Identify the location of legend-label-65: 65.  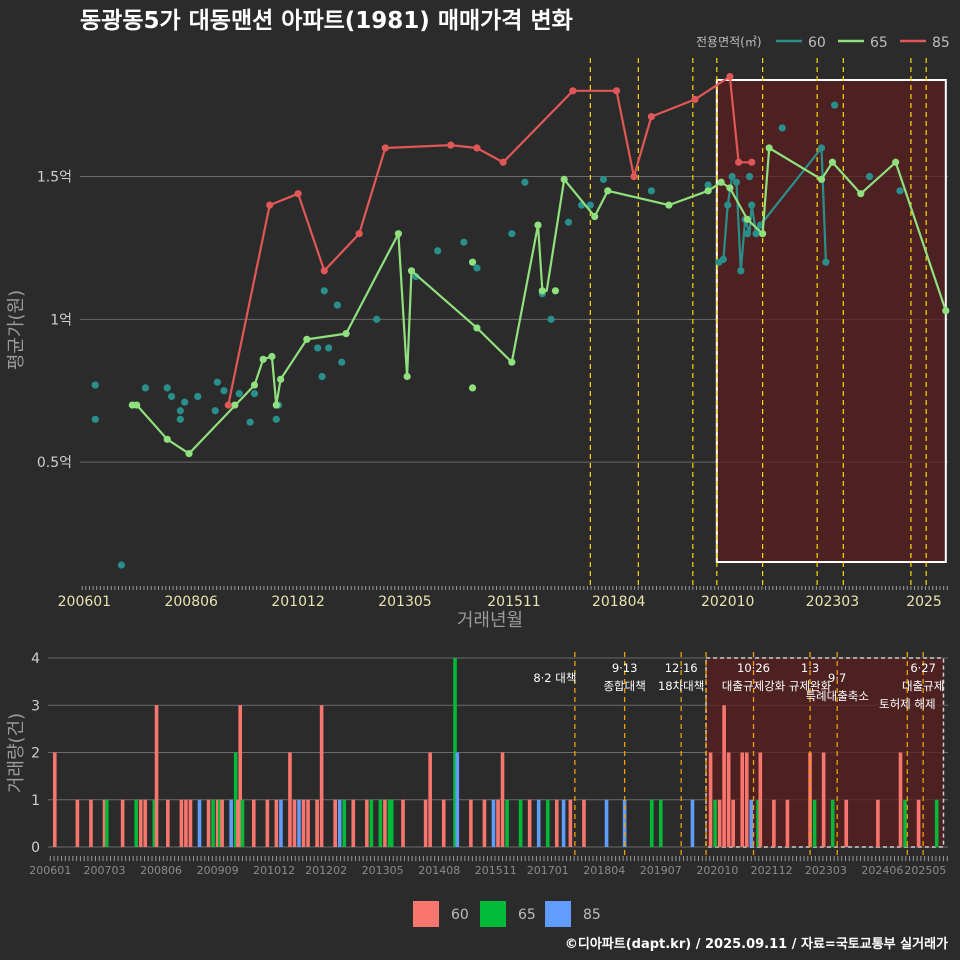
(879, 43).